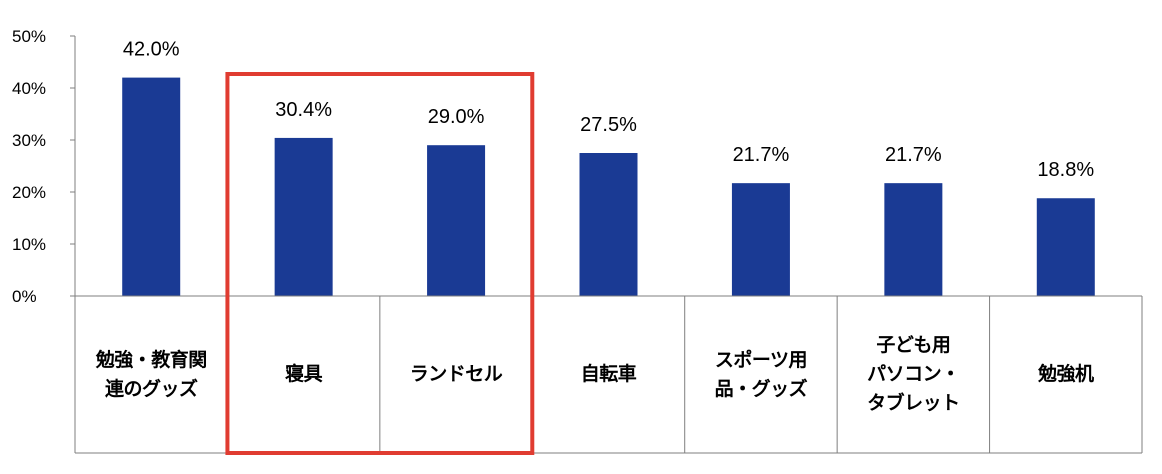 This screenshot has height=474, width=1162. Describe the element at coordinates (761, 374) in the screenshot. I see `category-label: スポーツ用 品・グッズ` at that location.